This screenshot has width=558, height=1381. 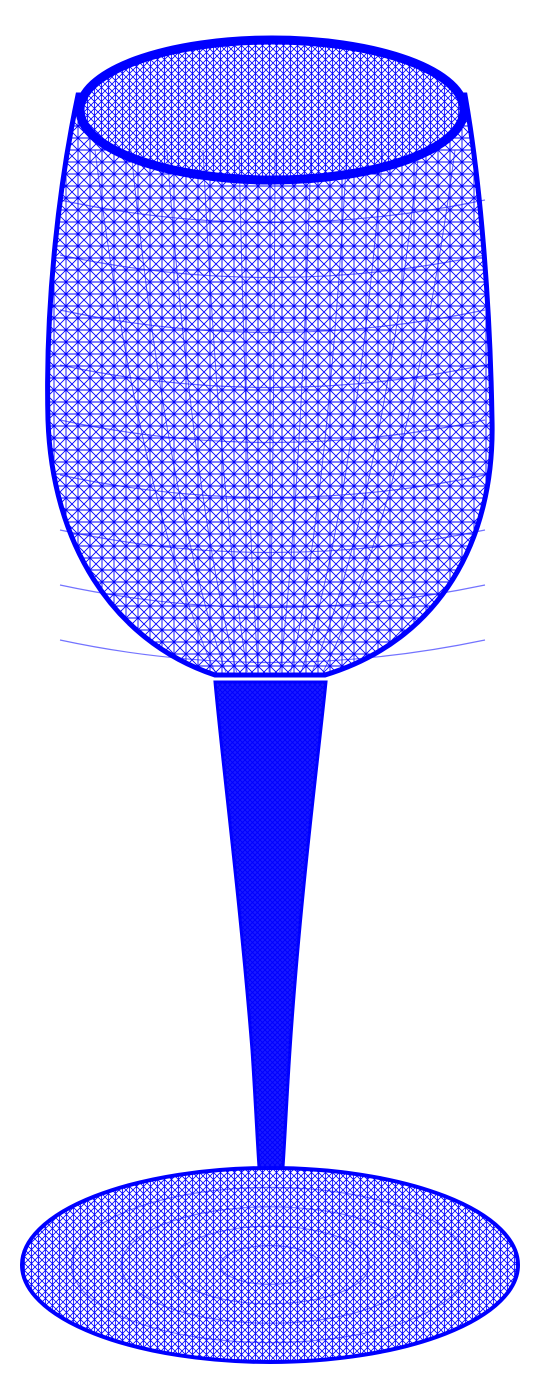 What do you see at coordinates (270, 931) in the screenshot?
I see `stem` at bounding box center [270, 931].